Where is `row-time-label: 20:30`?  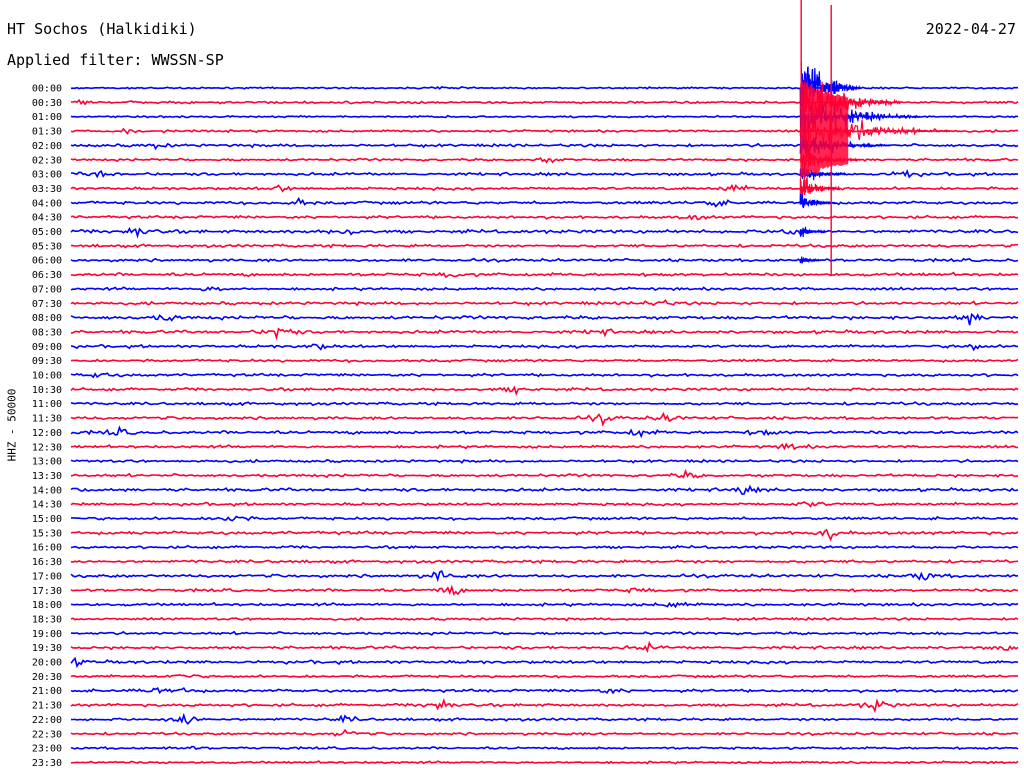 row-time-label: 20:30 is located at coordinates (47, 677).